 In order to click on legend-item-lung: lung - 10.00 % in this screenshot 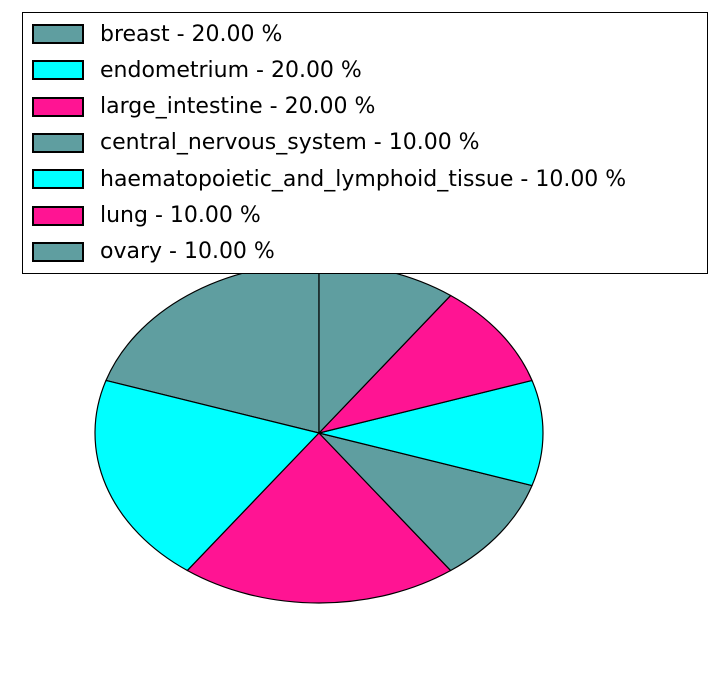, I will do `click(365, 216)`.